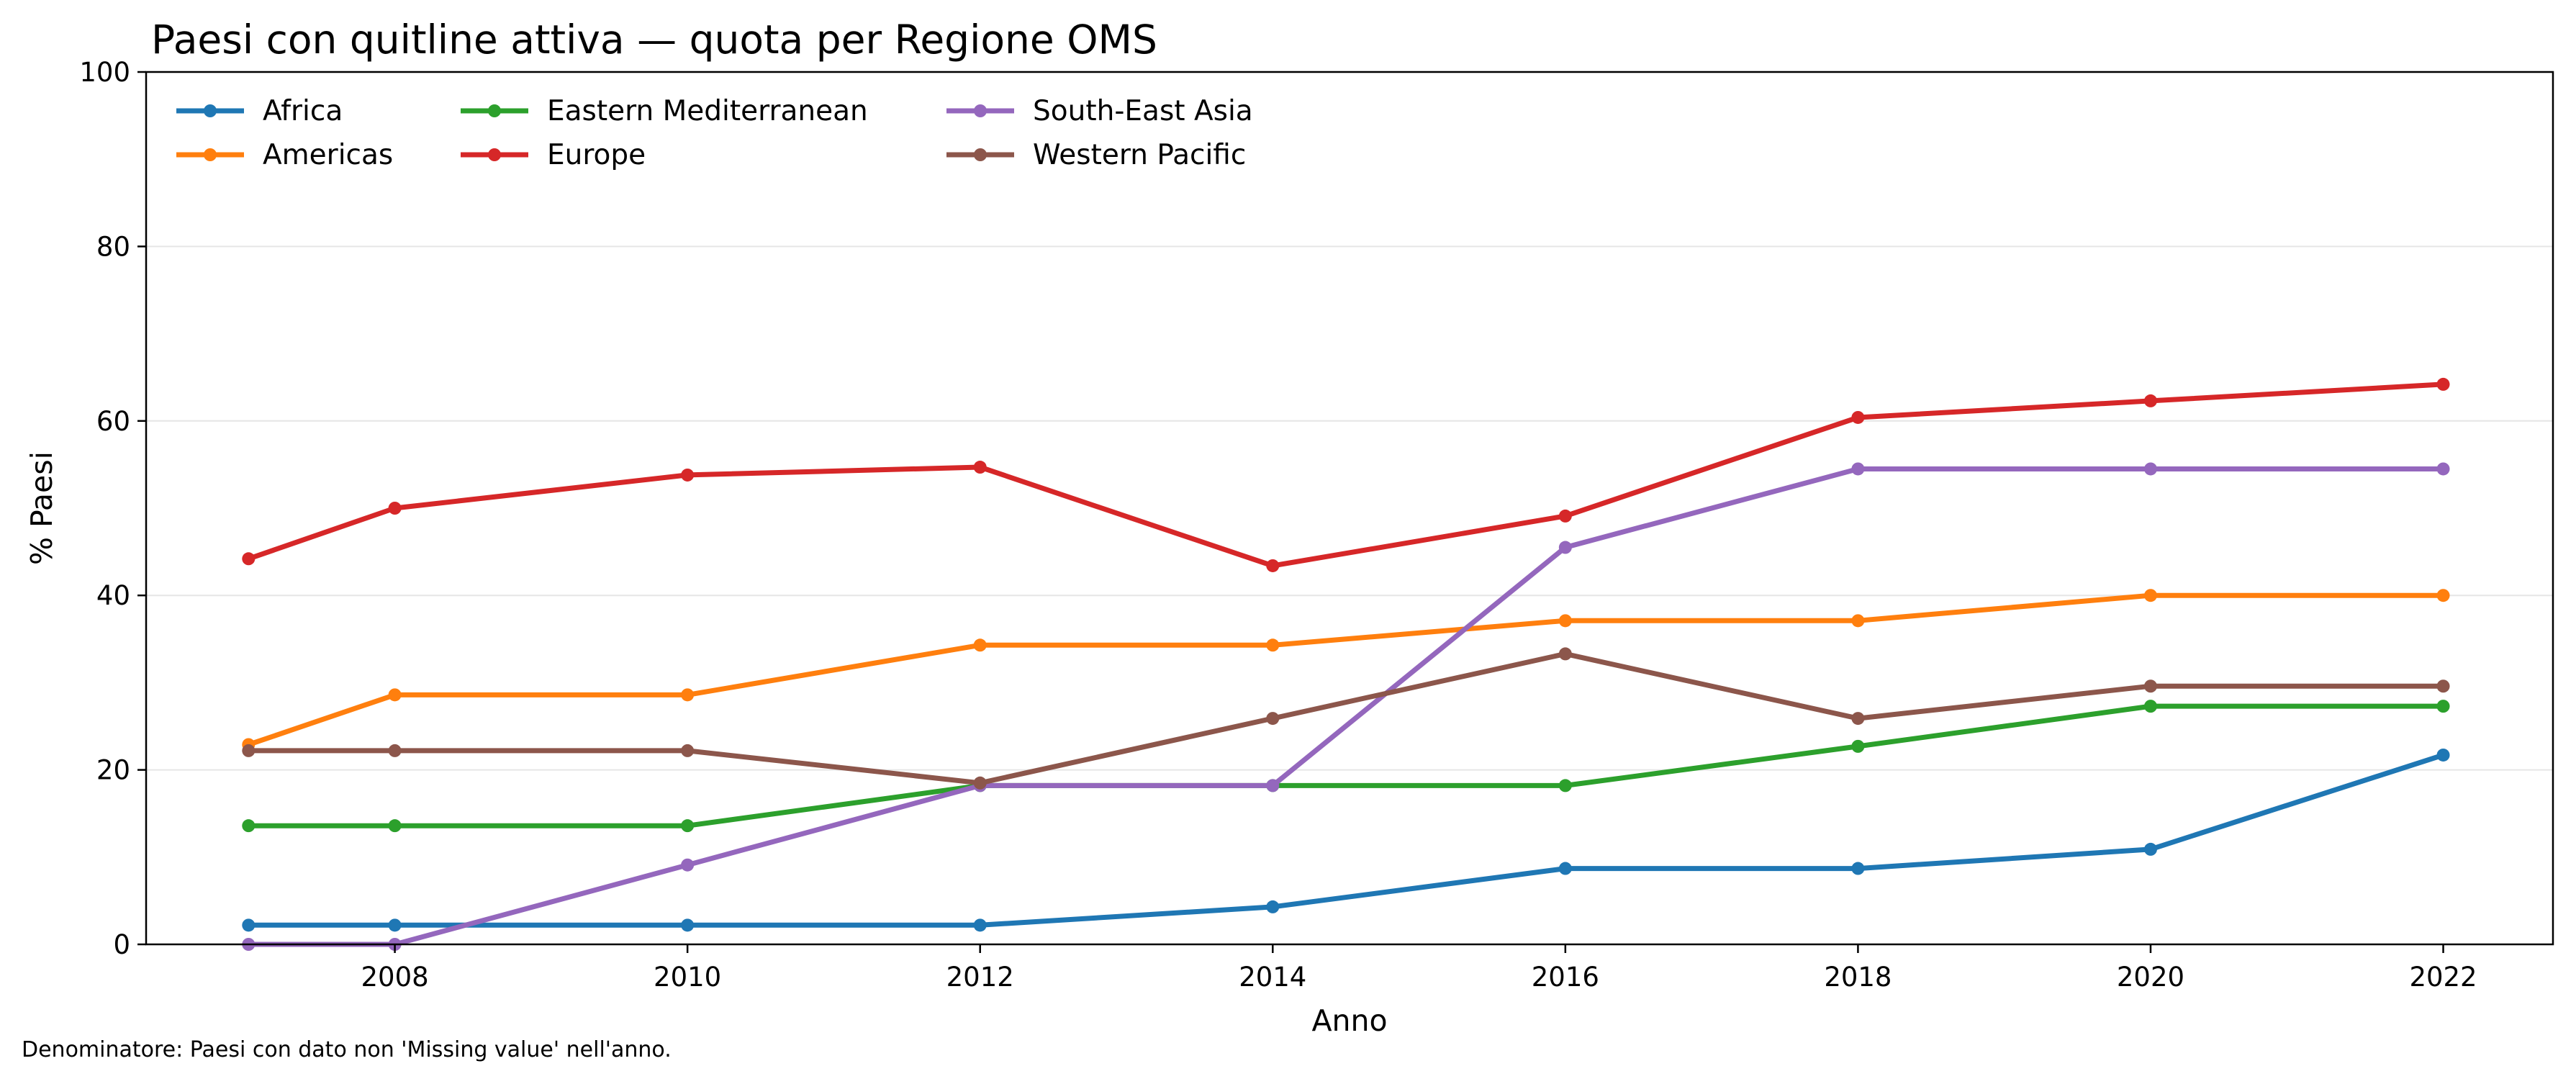 Image resolution: width=2576 pixels, height=1084 pixels. I want to click on x-tick-label: 2014, so click(1273, 978).